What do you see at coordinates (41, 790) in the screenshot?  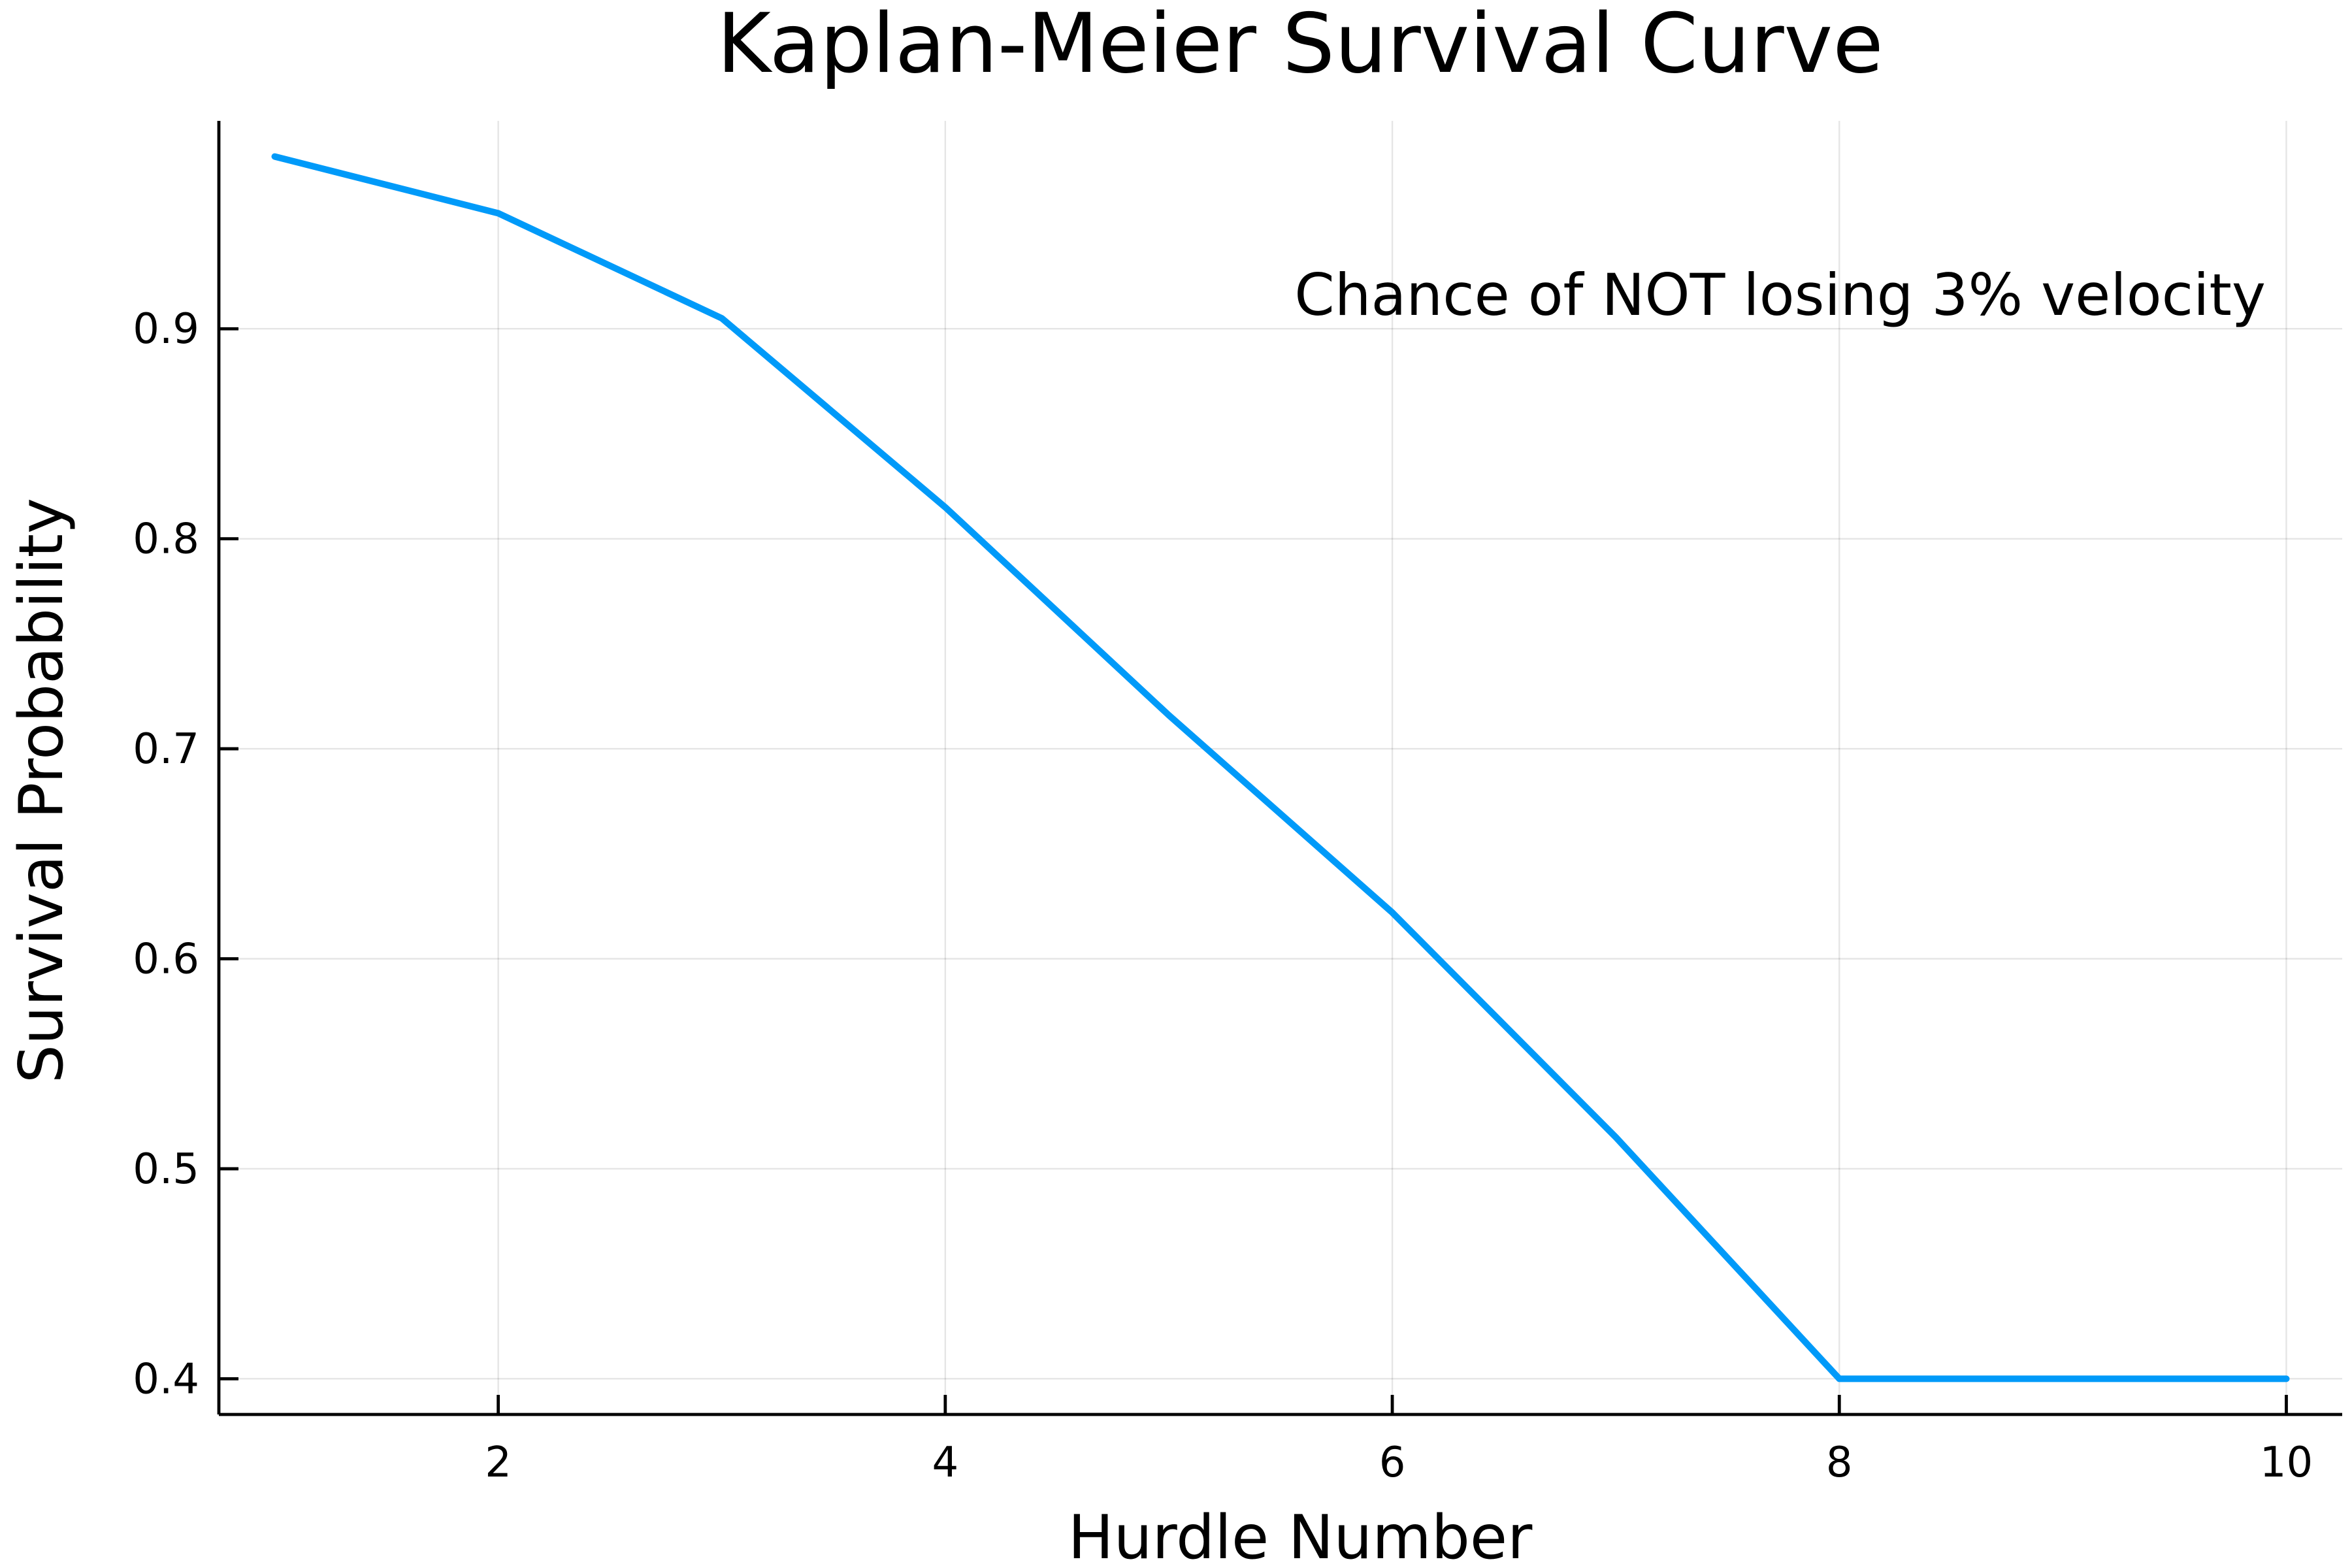 I see `y-axis-title: Survival Probability` at bounding box center [41, 790].